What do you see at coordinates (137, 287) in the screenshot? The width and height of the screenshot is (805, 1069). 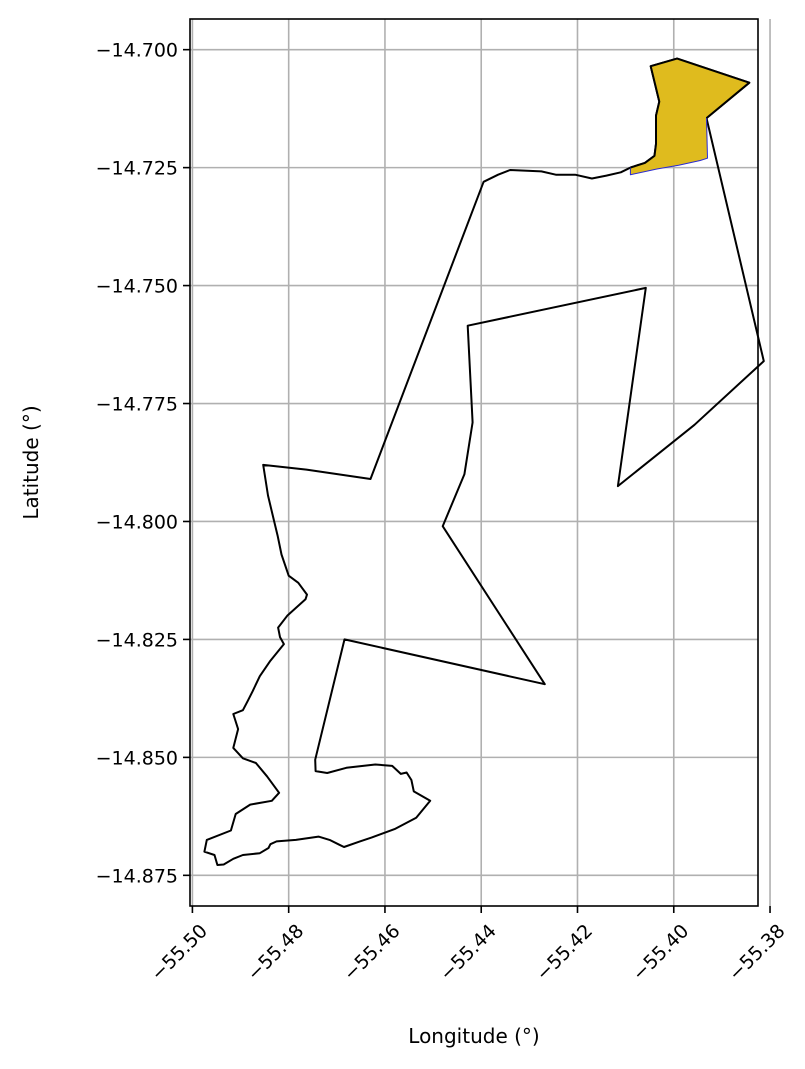 I see `y-tick-label-2: −14.750` at bounding box center [137, 287].